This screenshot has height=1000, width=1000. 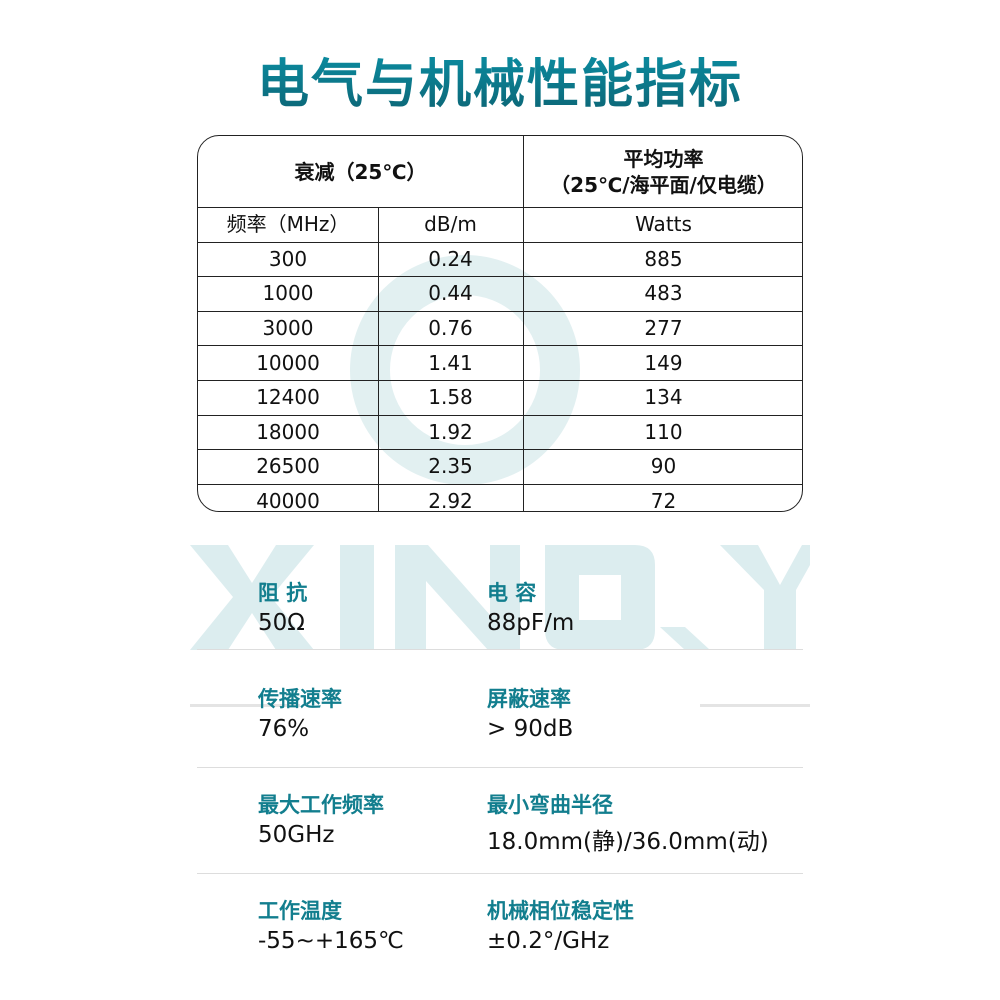 What do you see at coordinates (321, 805) in the screenshot?
I see `spec-label: 最大工作频率` at bounding box center [321, 805].